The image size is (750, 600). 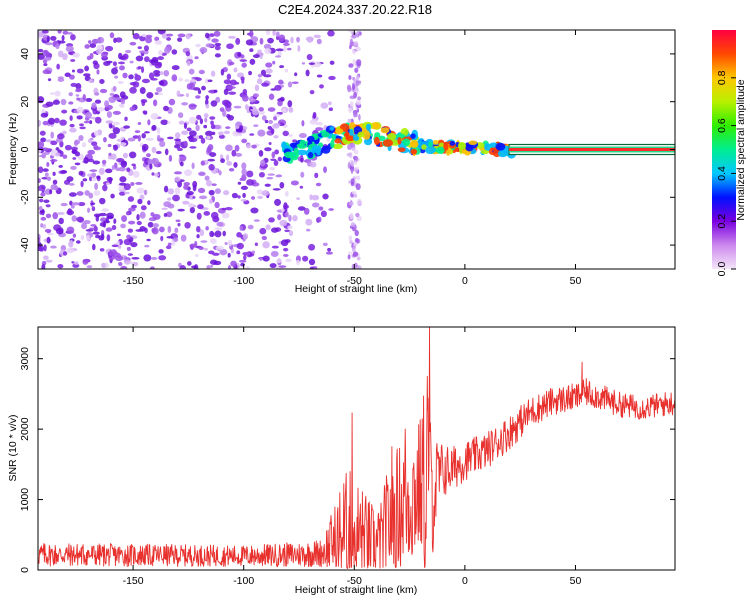 I want to click on y-tick-label: 2000, so click(x=25, y=429).